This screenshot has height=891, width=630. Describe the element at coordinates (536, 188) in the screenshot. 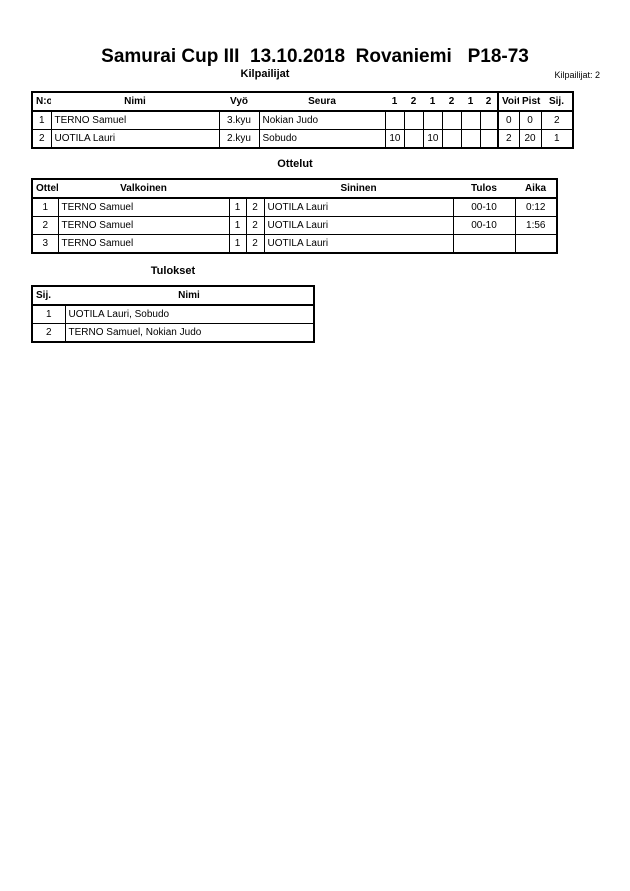

I see `column-header: Aika` at that location.